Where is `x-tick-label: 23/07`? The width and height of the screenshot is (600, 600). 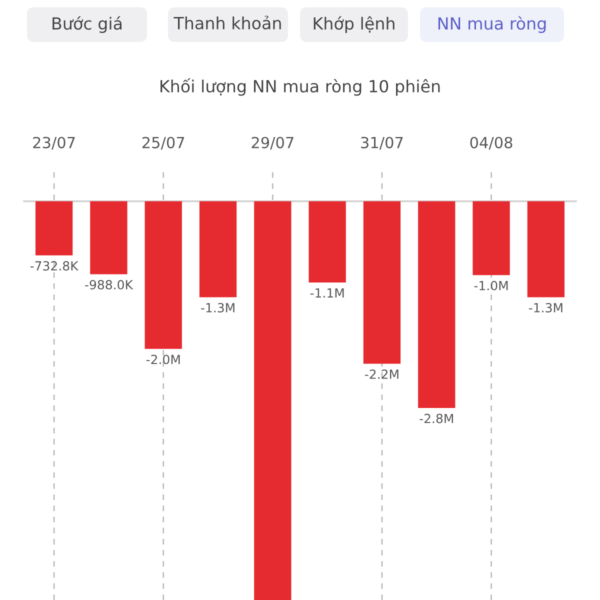
x-tick-label: 23/07 is located at coordinates (54, 143).